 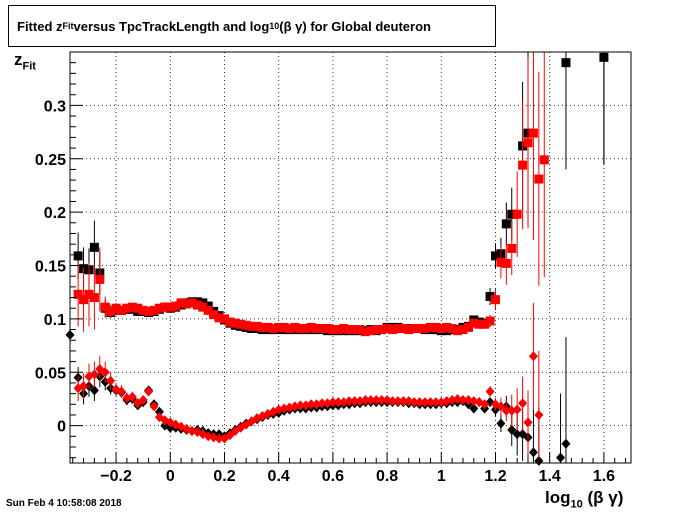 What do you see at coordinates (604, 476) in the screenshot?
I see `x-tick-label: 1.6` at bounding box center [604, 476].